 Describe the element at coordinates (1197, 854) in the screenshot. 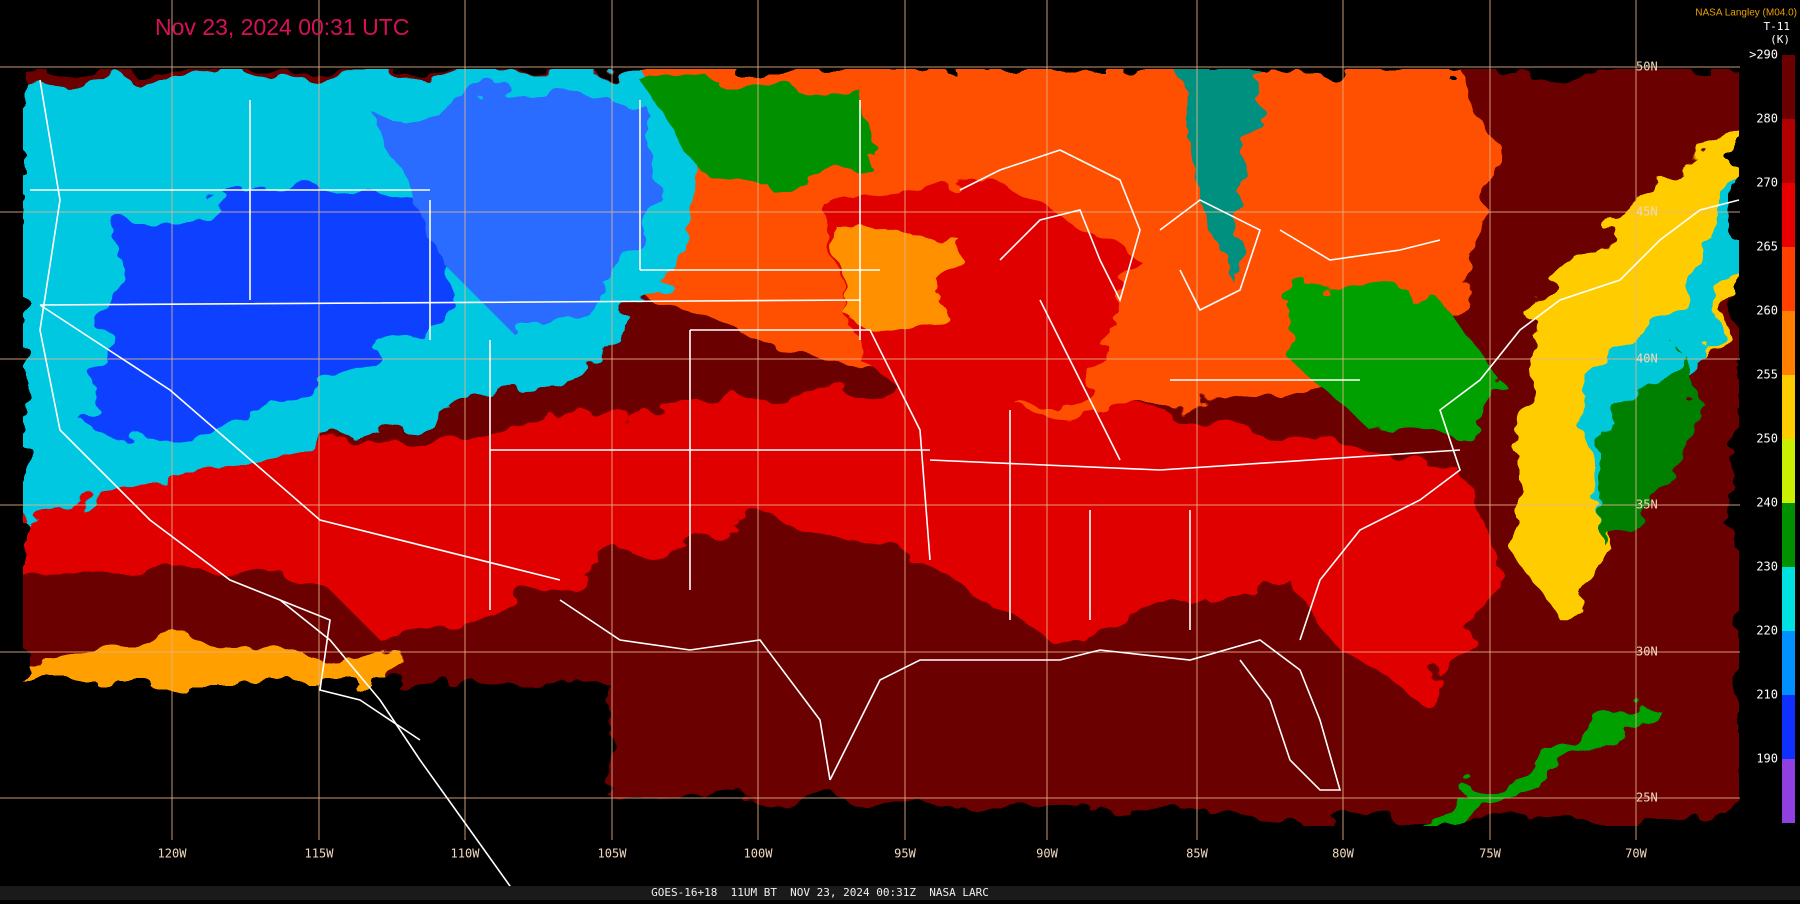

I see `longitude-label: 85W` at that location.